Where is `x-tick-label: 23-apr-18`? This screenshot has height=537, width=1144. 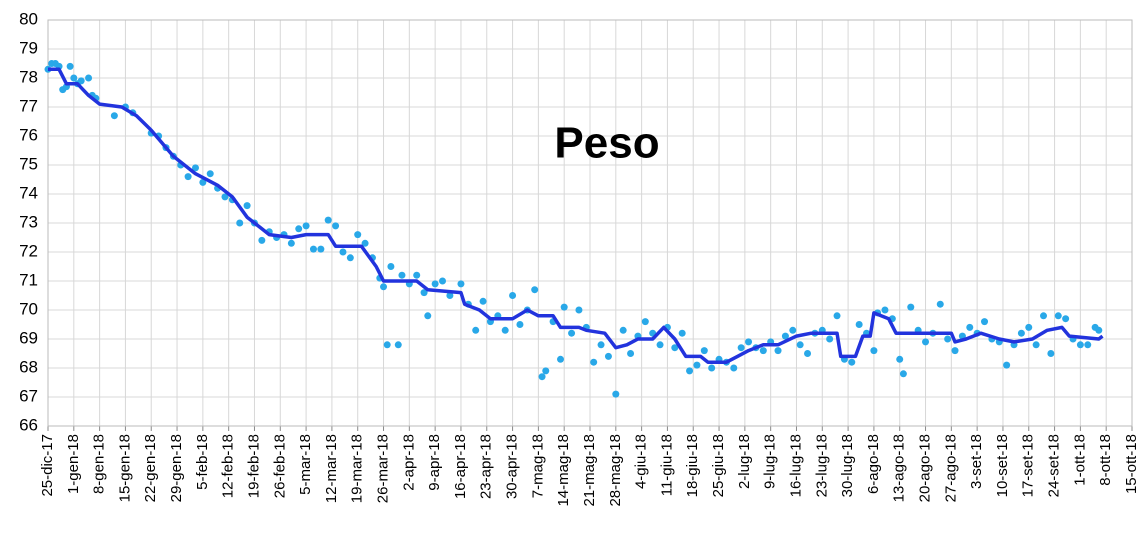
x-tick-label: 23-apr-18 is located at coordinates (486, 466).